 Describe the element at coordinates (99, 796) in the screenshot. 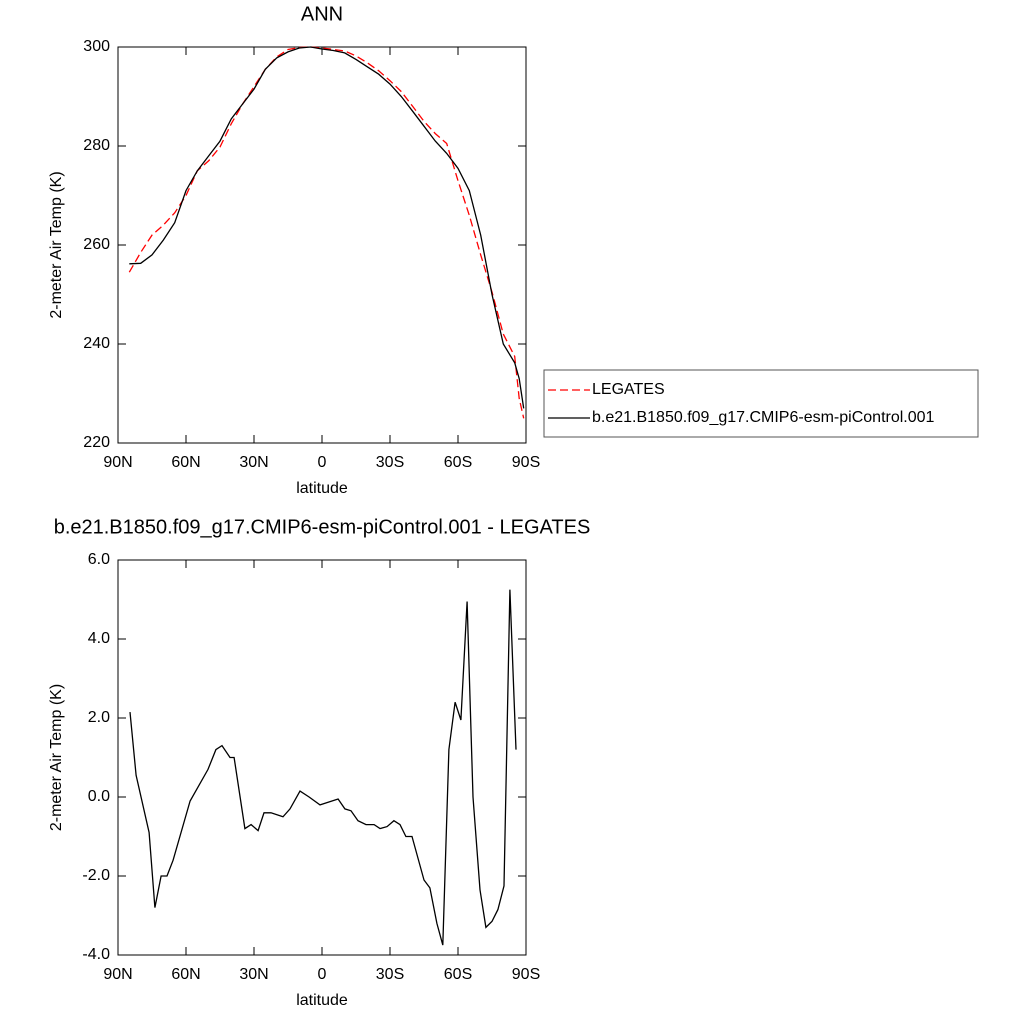

I see `y-tick-label: 0.0` at that location.